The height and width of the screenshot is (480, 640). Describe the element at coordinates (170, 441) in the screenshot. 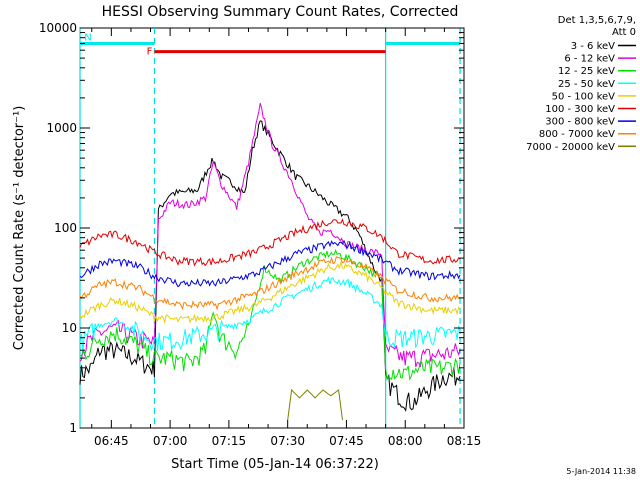

I see `x-tick-label: 07:00` at that location.